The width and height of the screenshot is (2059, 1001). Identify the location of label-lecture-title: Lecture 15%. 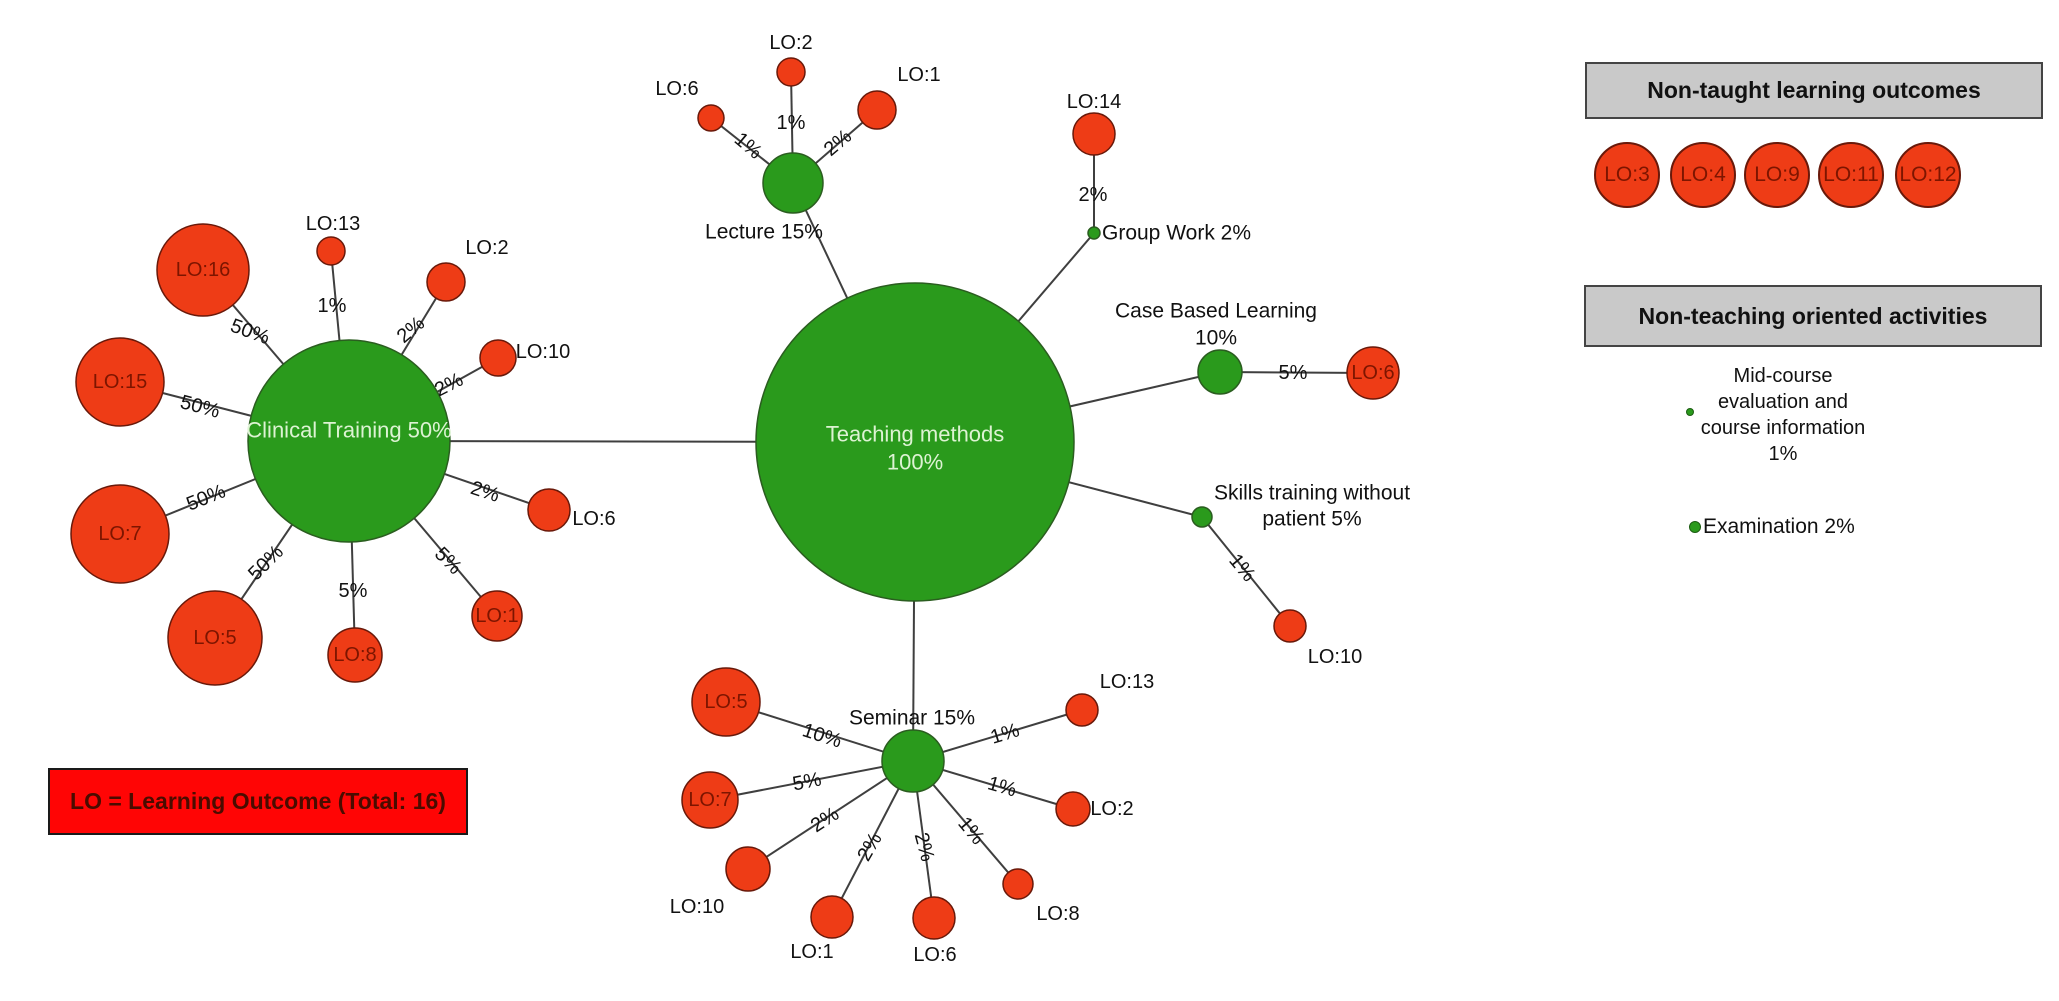
(764, 232).